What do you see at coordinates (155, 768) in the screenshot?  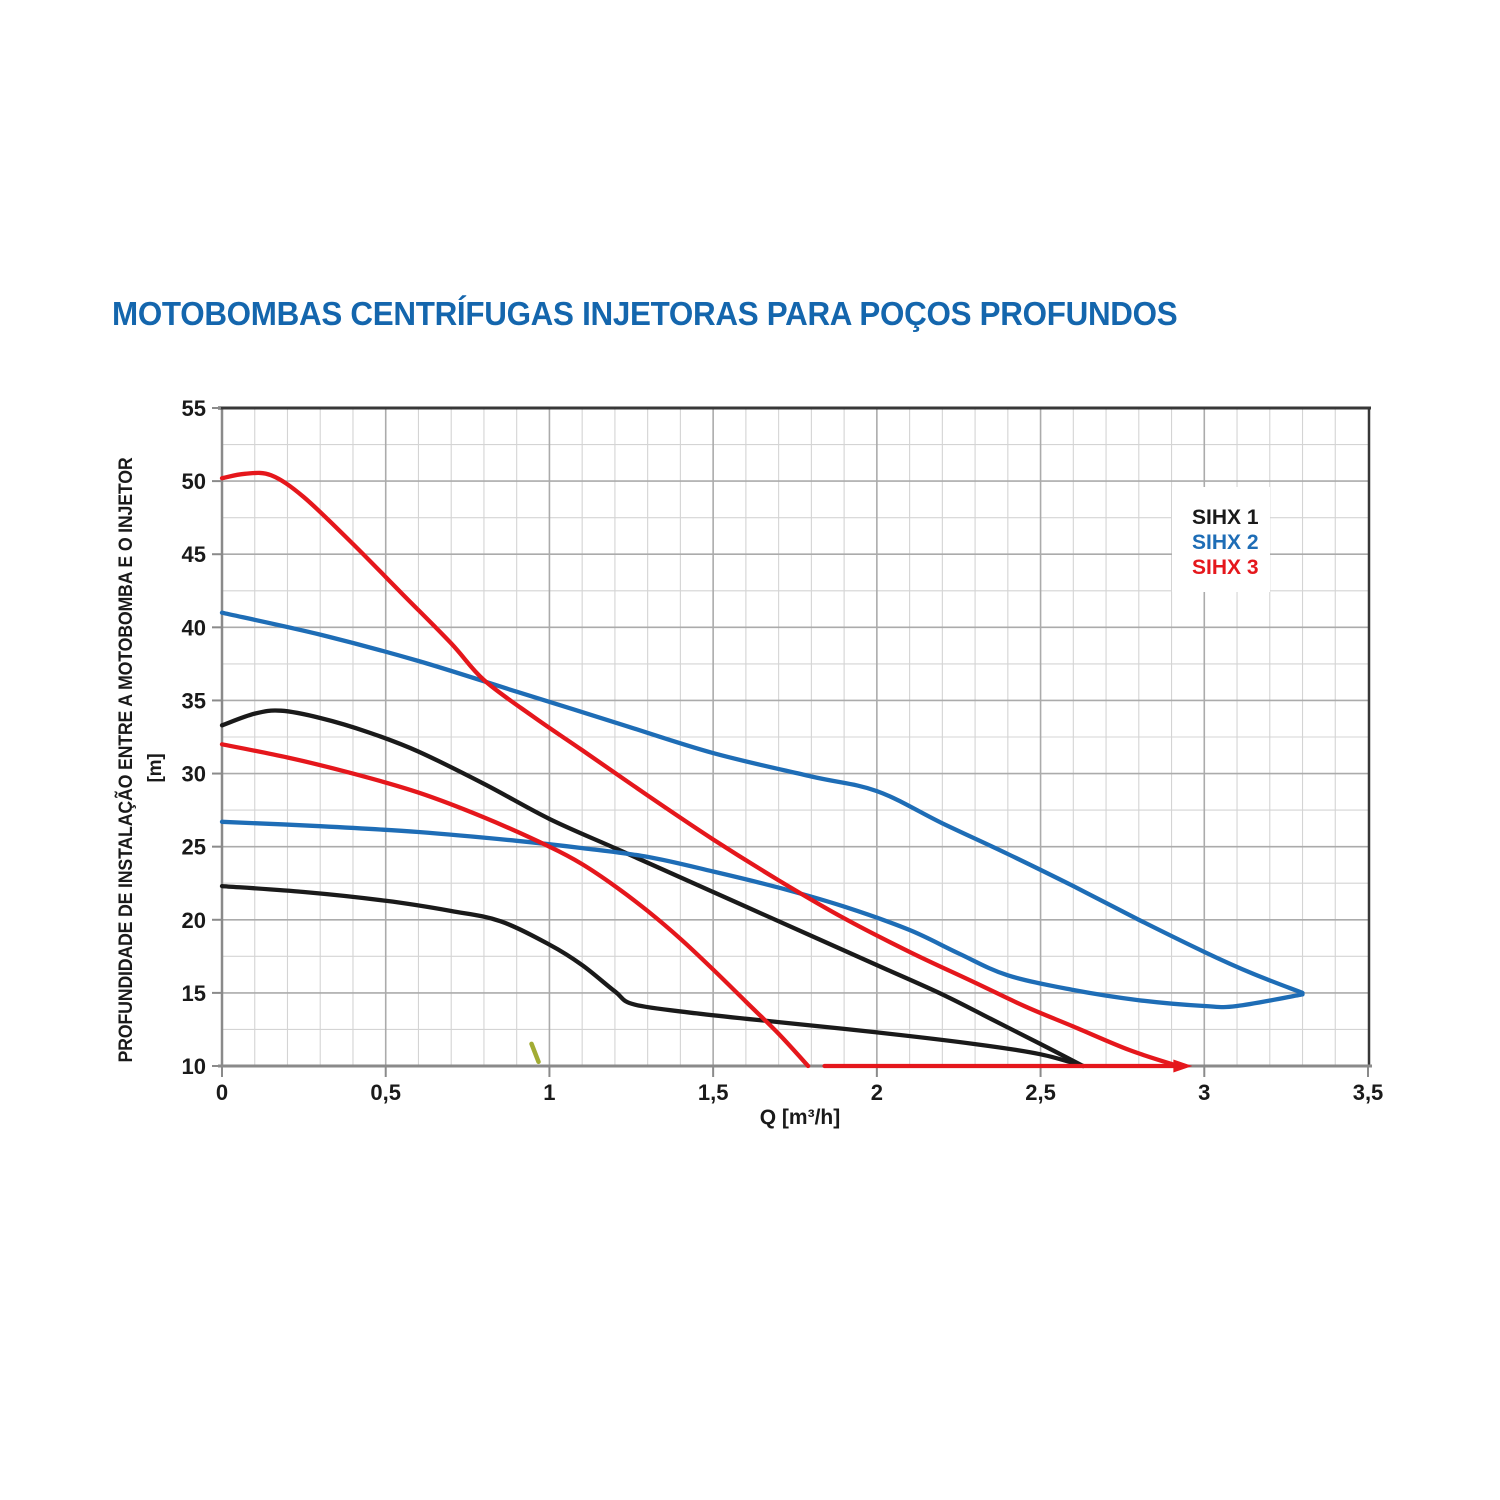 I see `y-axis-unit: [m]` at bounding box center [155, 768].